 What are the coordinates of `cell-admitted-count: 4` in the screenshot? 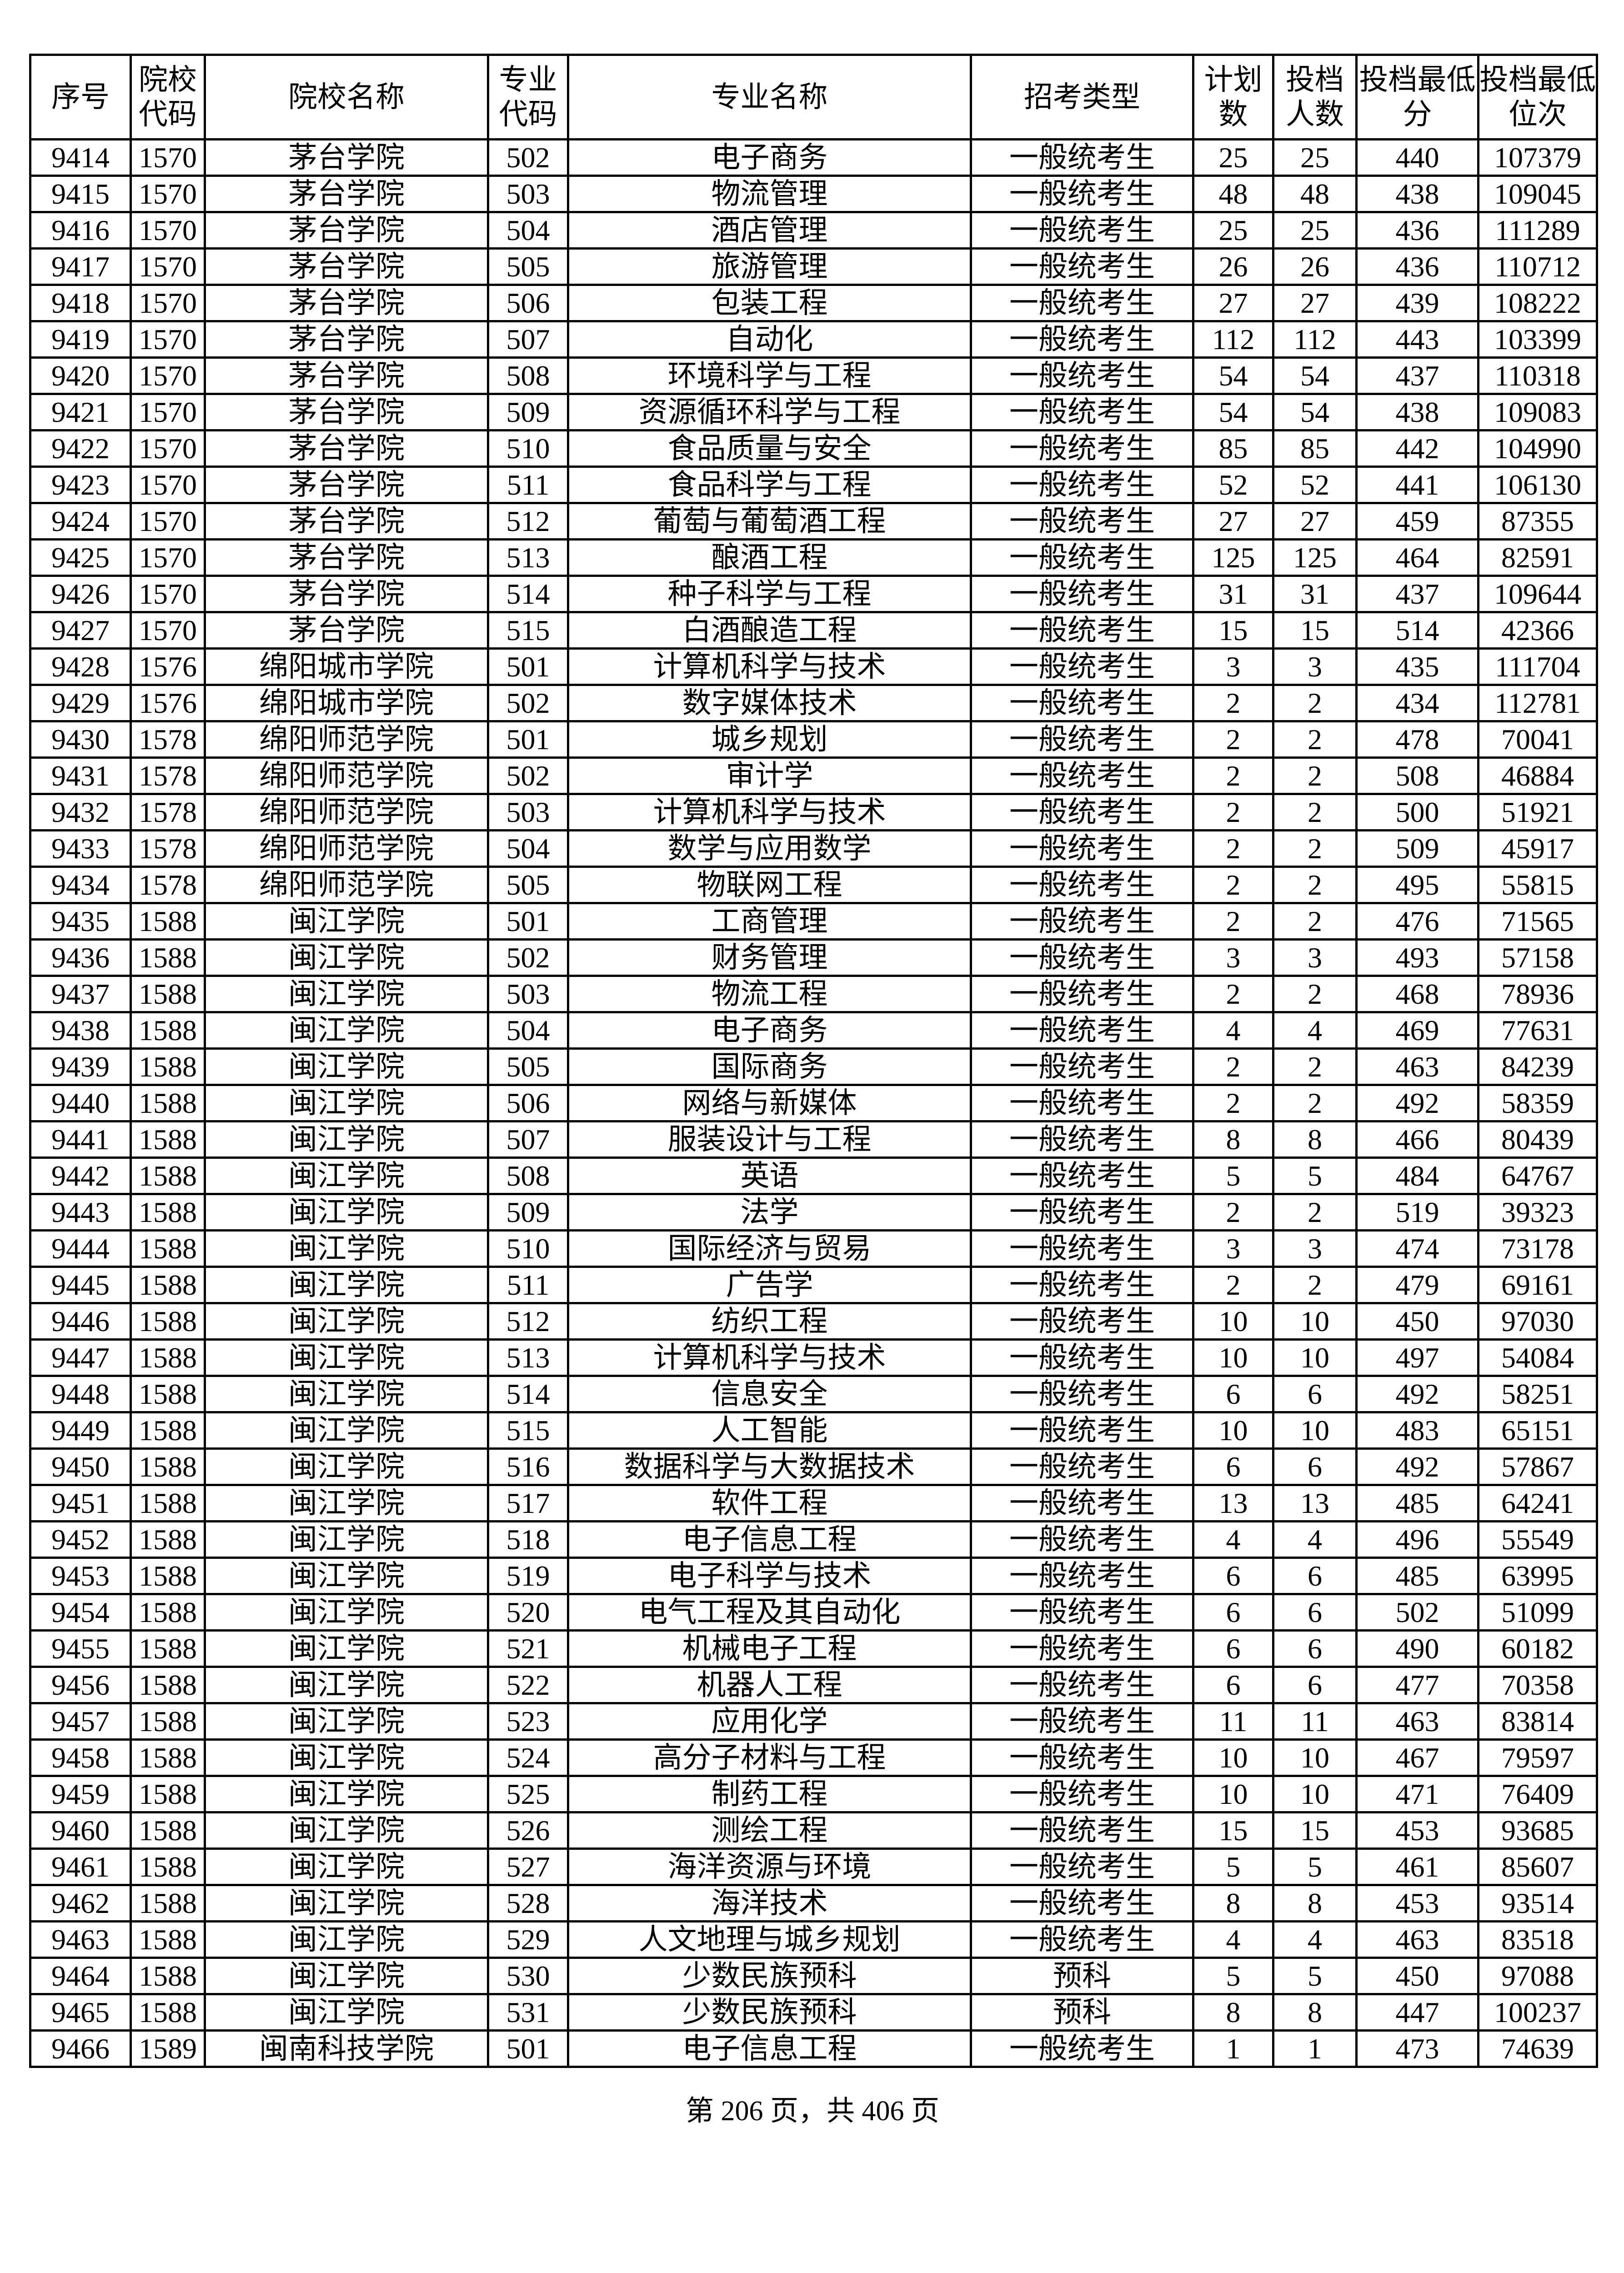 It's located at (1315, 1939).